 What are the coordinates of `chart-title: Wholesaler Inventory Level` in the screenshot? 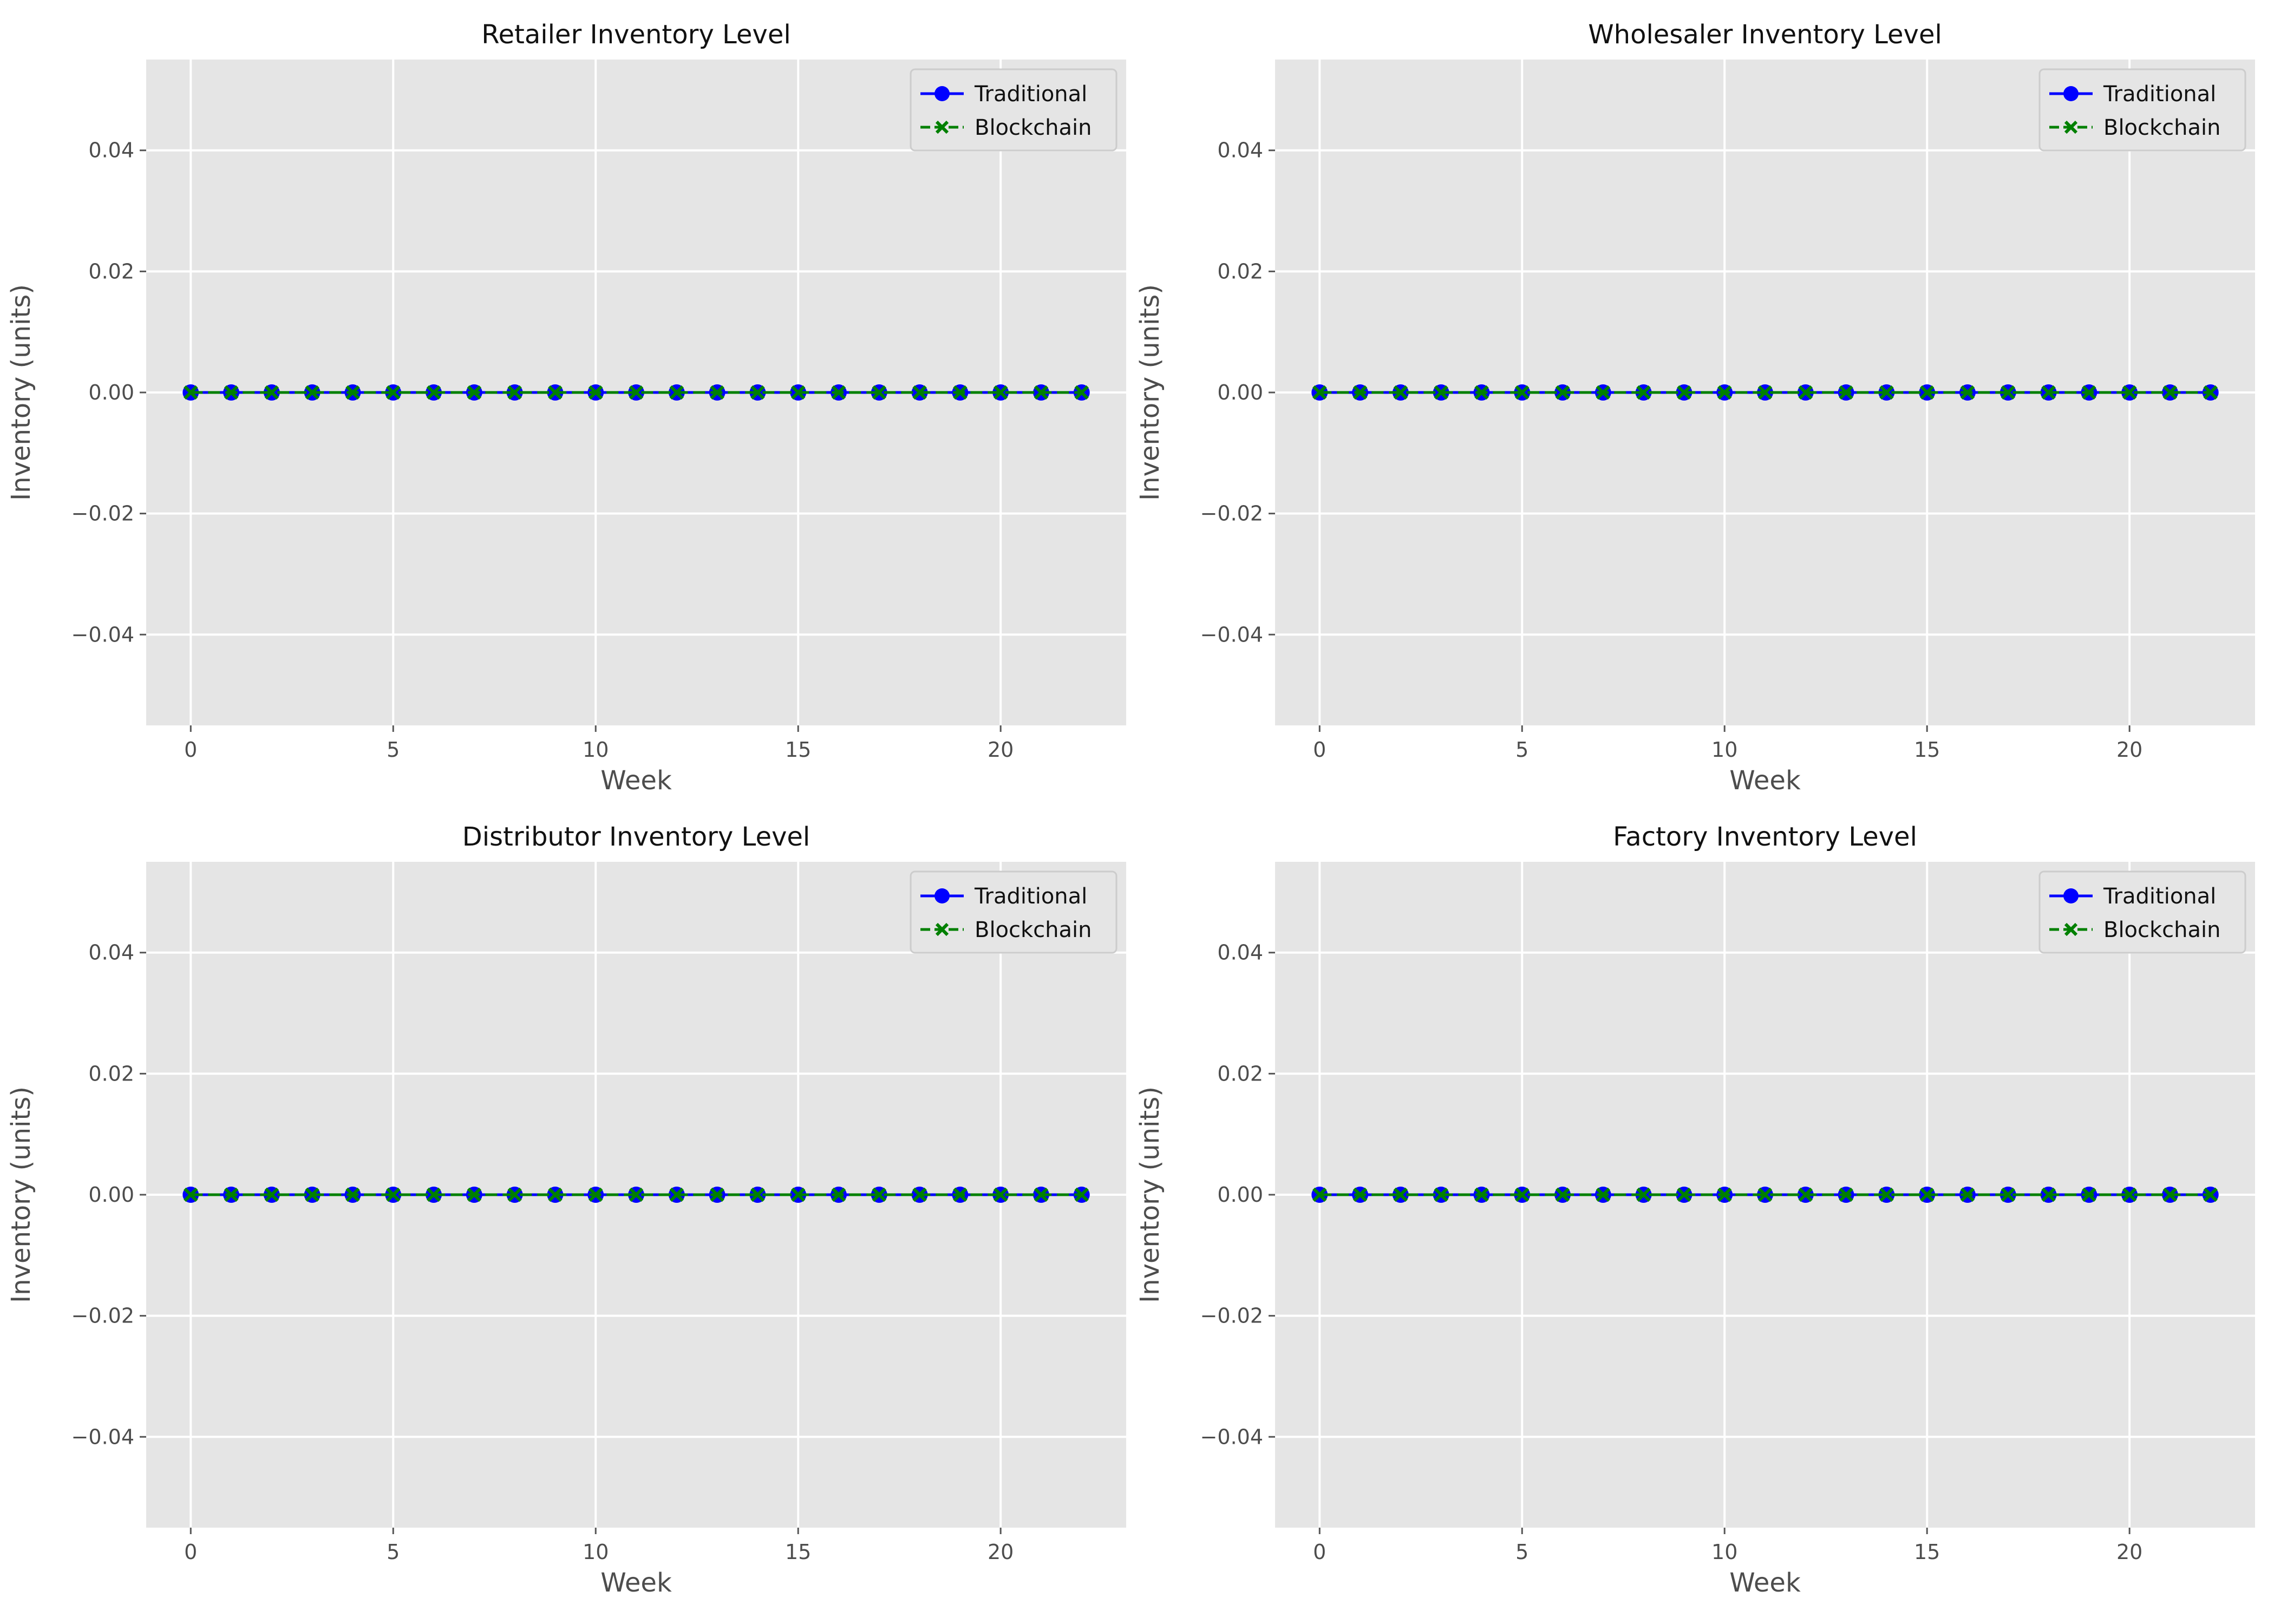 It's located at (1765, 34).